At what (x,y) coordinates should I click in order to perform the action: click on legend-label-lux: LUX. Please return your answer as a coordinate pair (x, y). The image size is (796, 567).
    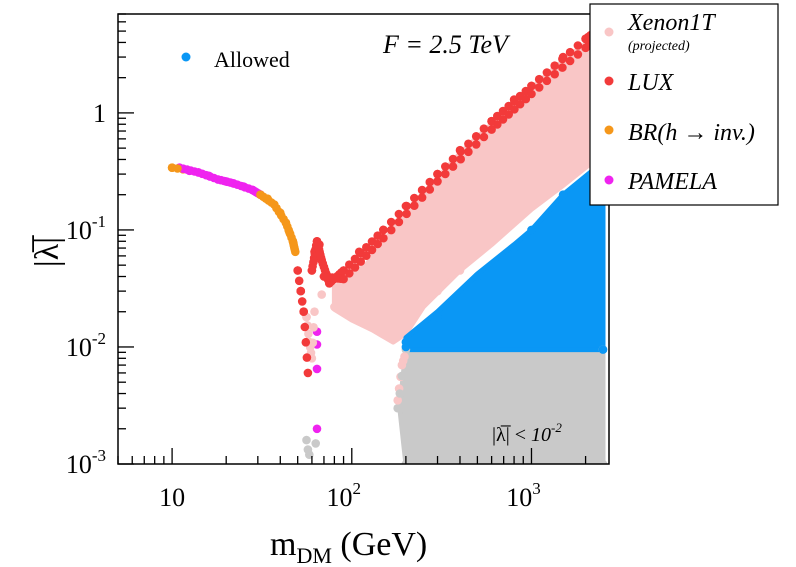
    Looking at the image, I should click on (651, 83).